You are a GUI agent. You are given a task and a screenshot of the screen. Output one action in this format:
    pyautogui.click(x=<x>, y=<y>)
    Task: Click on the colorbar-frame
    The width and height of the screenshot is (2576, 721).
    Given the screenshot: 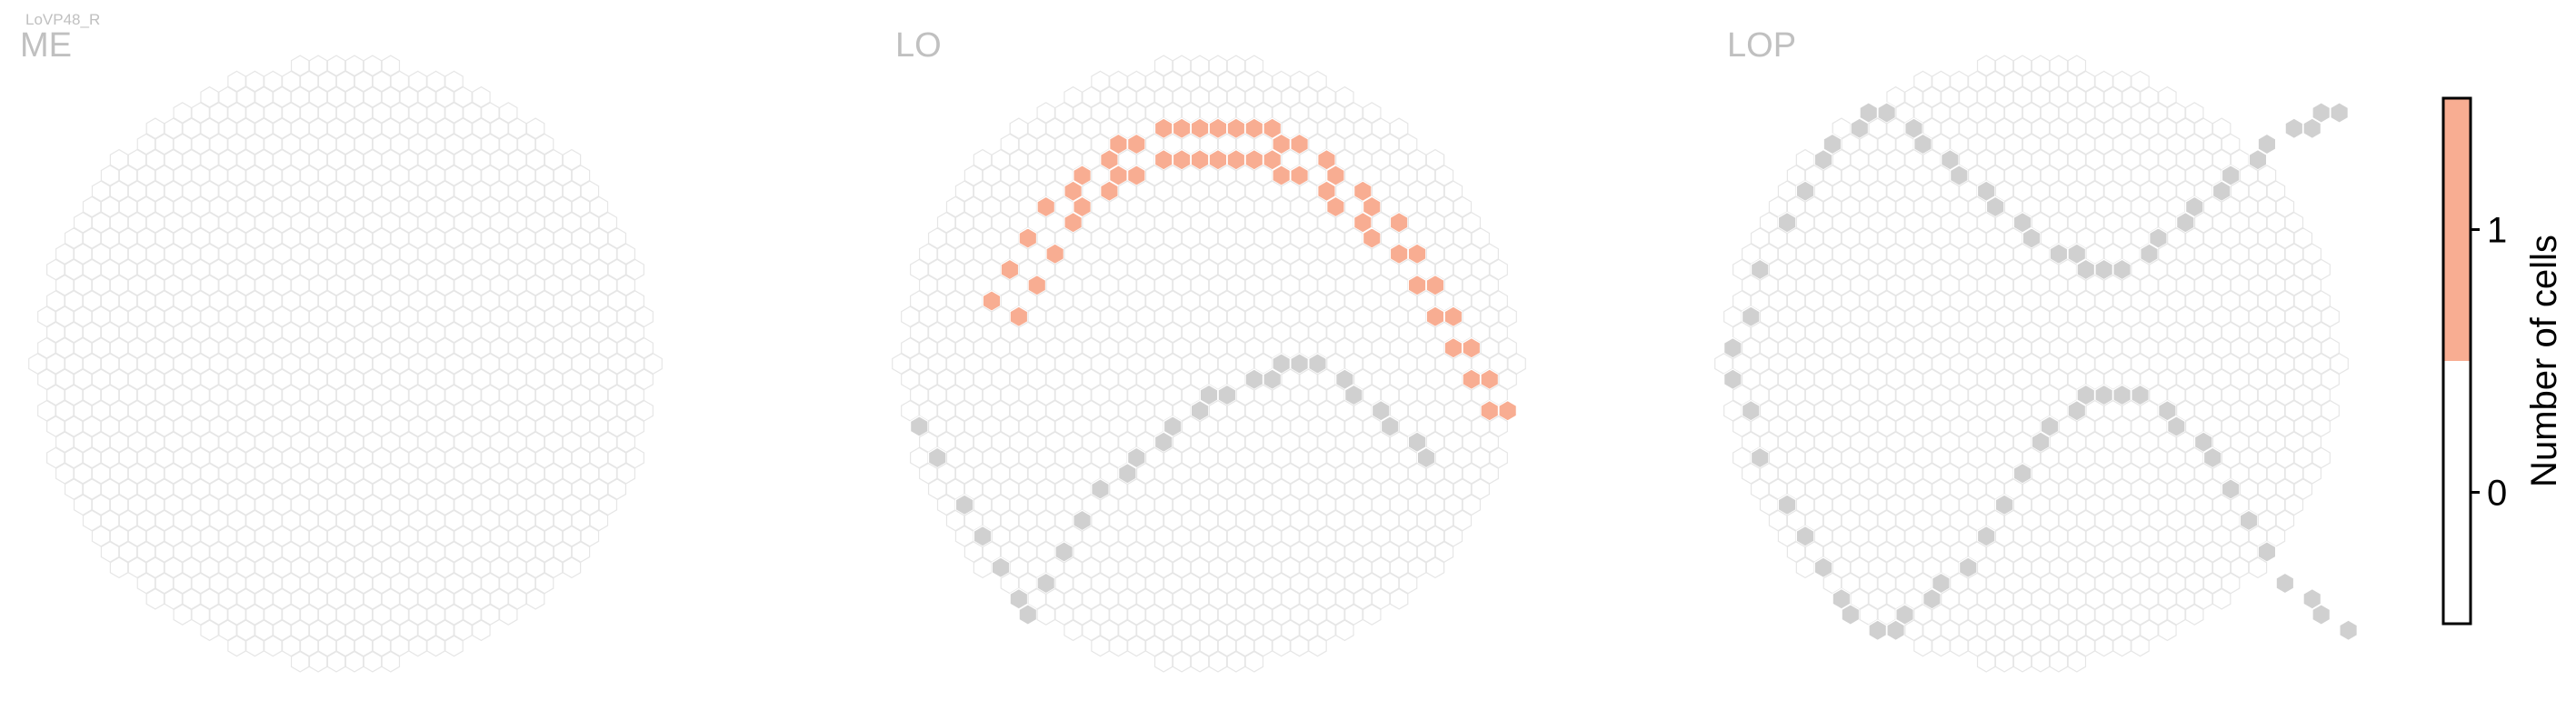 What is the action you would take?
    pyautogui.click(x=2456, y=361)
    